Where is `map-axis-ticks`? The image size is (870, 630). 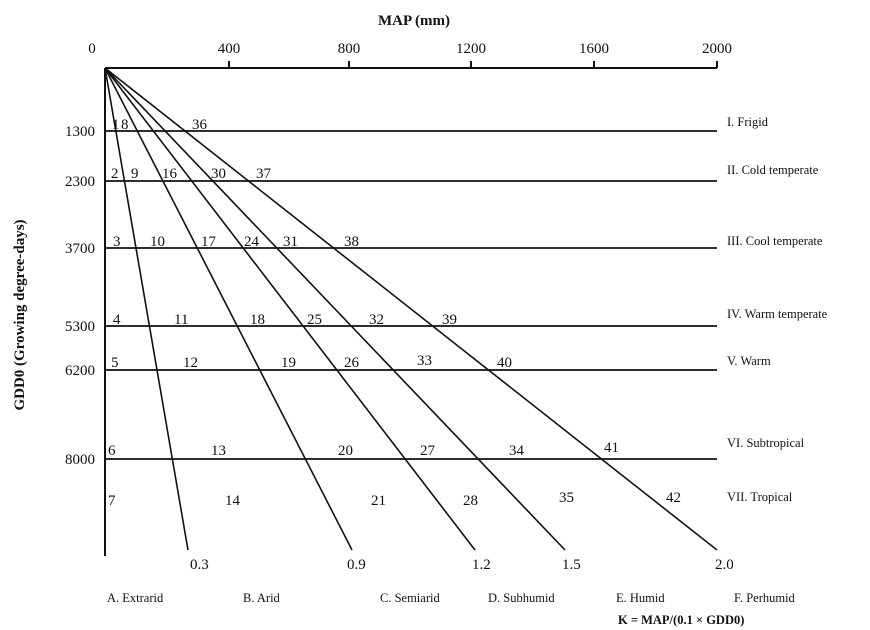 map-axis-ticks is located at coordinates (473, 64).